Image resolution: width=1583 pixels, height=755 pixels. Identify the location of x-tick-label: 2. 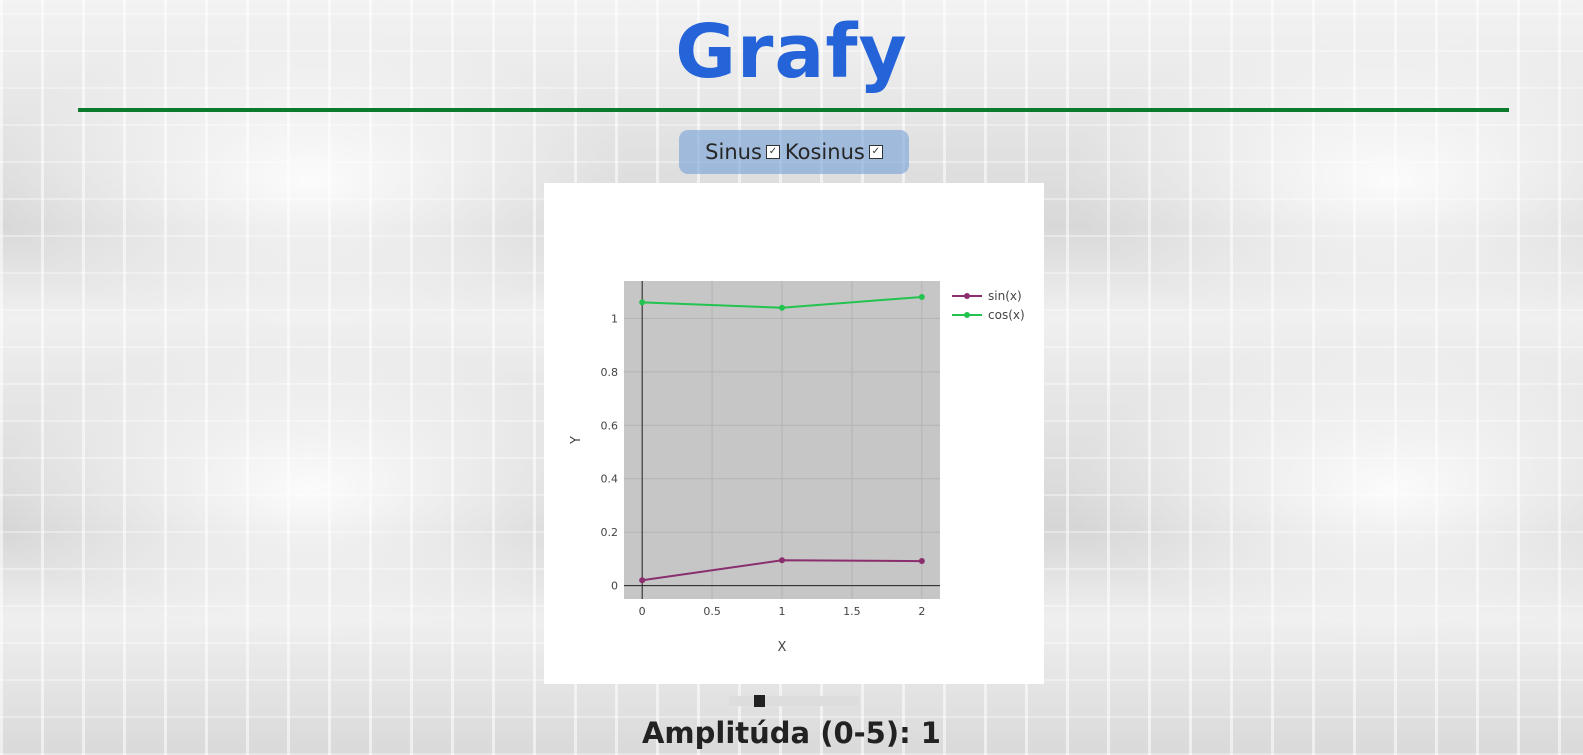
(921, 611).